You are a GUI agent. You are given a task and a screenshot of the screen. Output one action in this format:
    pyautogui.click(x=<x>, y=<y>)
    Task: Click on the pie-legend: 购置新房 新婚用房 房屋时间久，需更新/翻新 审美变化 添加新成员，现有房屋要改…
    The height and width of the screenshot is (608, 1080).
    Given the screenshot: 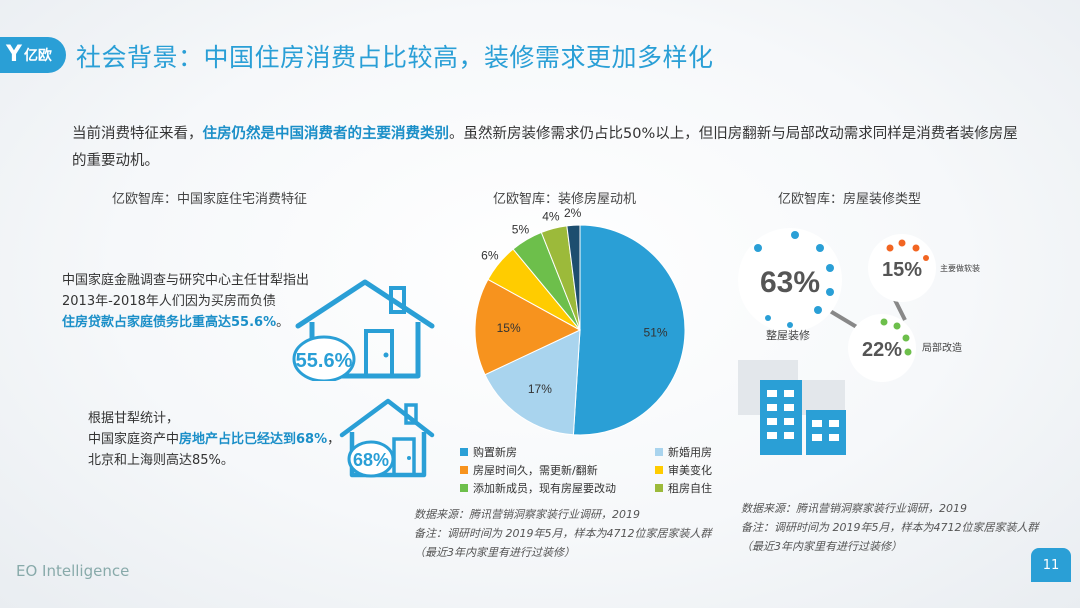 What is the action you would take?
    pyautogui.click(x=590, y=479)
    